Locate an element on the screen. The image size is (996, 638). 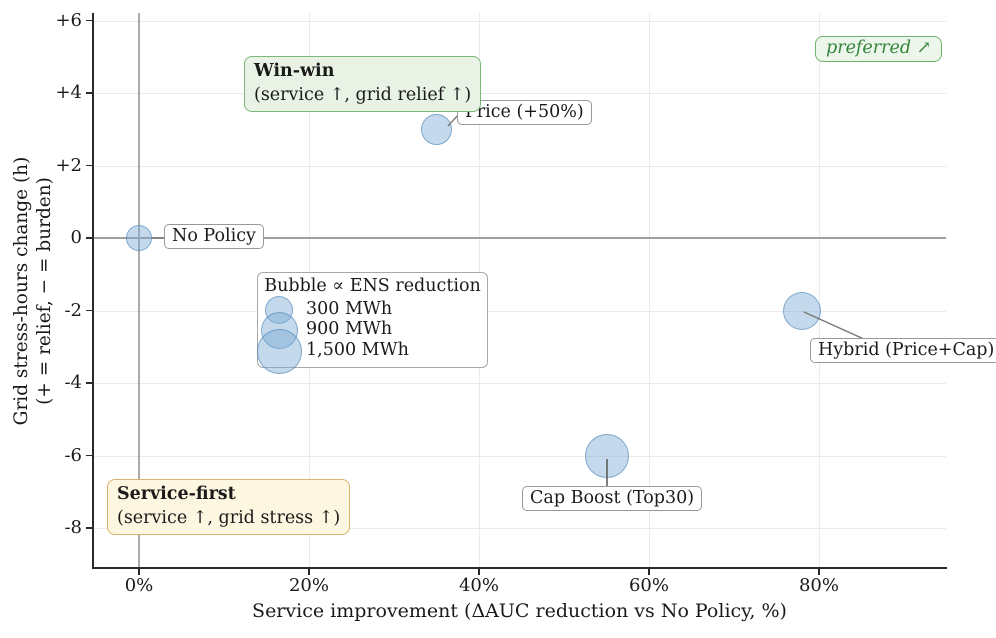
legend-label-900mwh: 900 MWh is located at coordinates (349, 329).